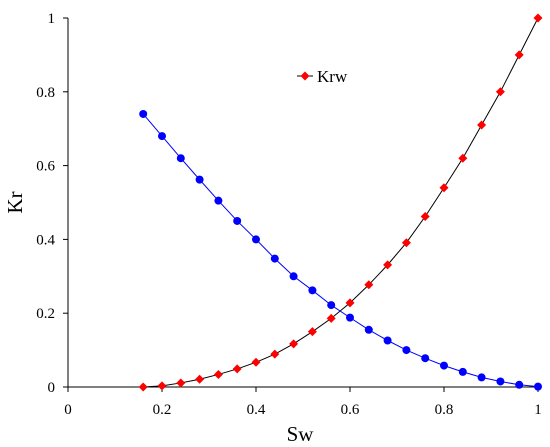 Image resolution: width=550 pixels, height=447 pixels. Describe the element at coordinates (52, 19) in the screenshot. I see `y-tick-label: 1` at that location.